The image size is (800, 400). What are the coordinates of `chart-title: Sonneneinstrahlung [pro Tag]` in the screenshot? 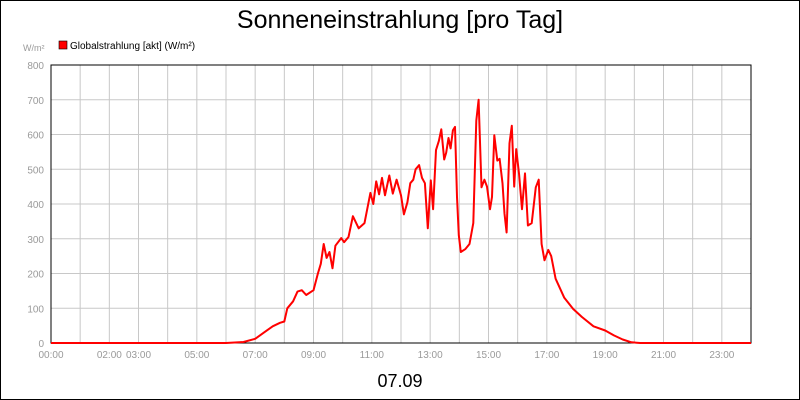 It's located at (400, 20).